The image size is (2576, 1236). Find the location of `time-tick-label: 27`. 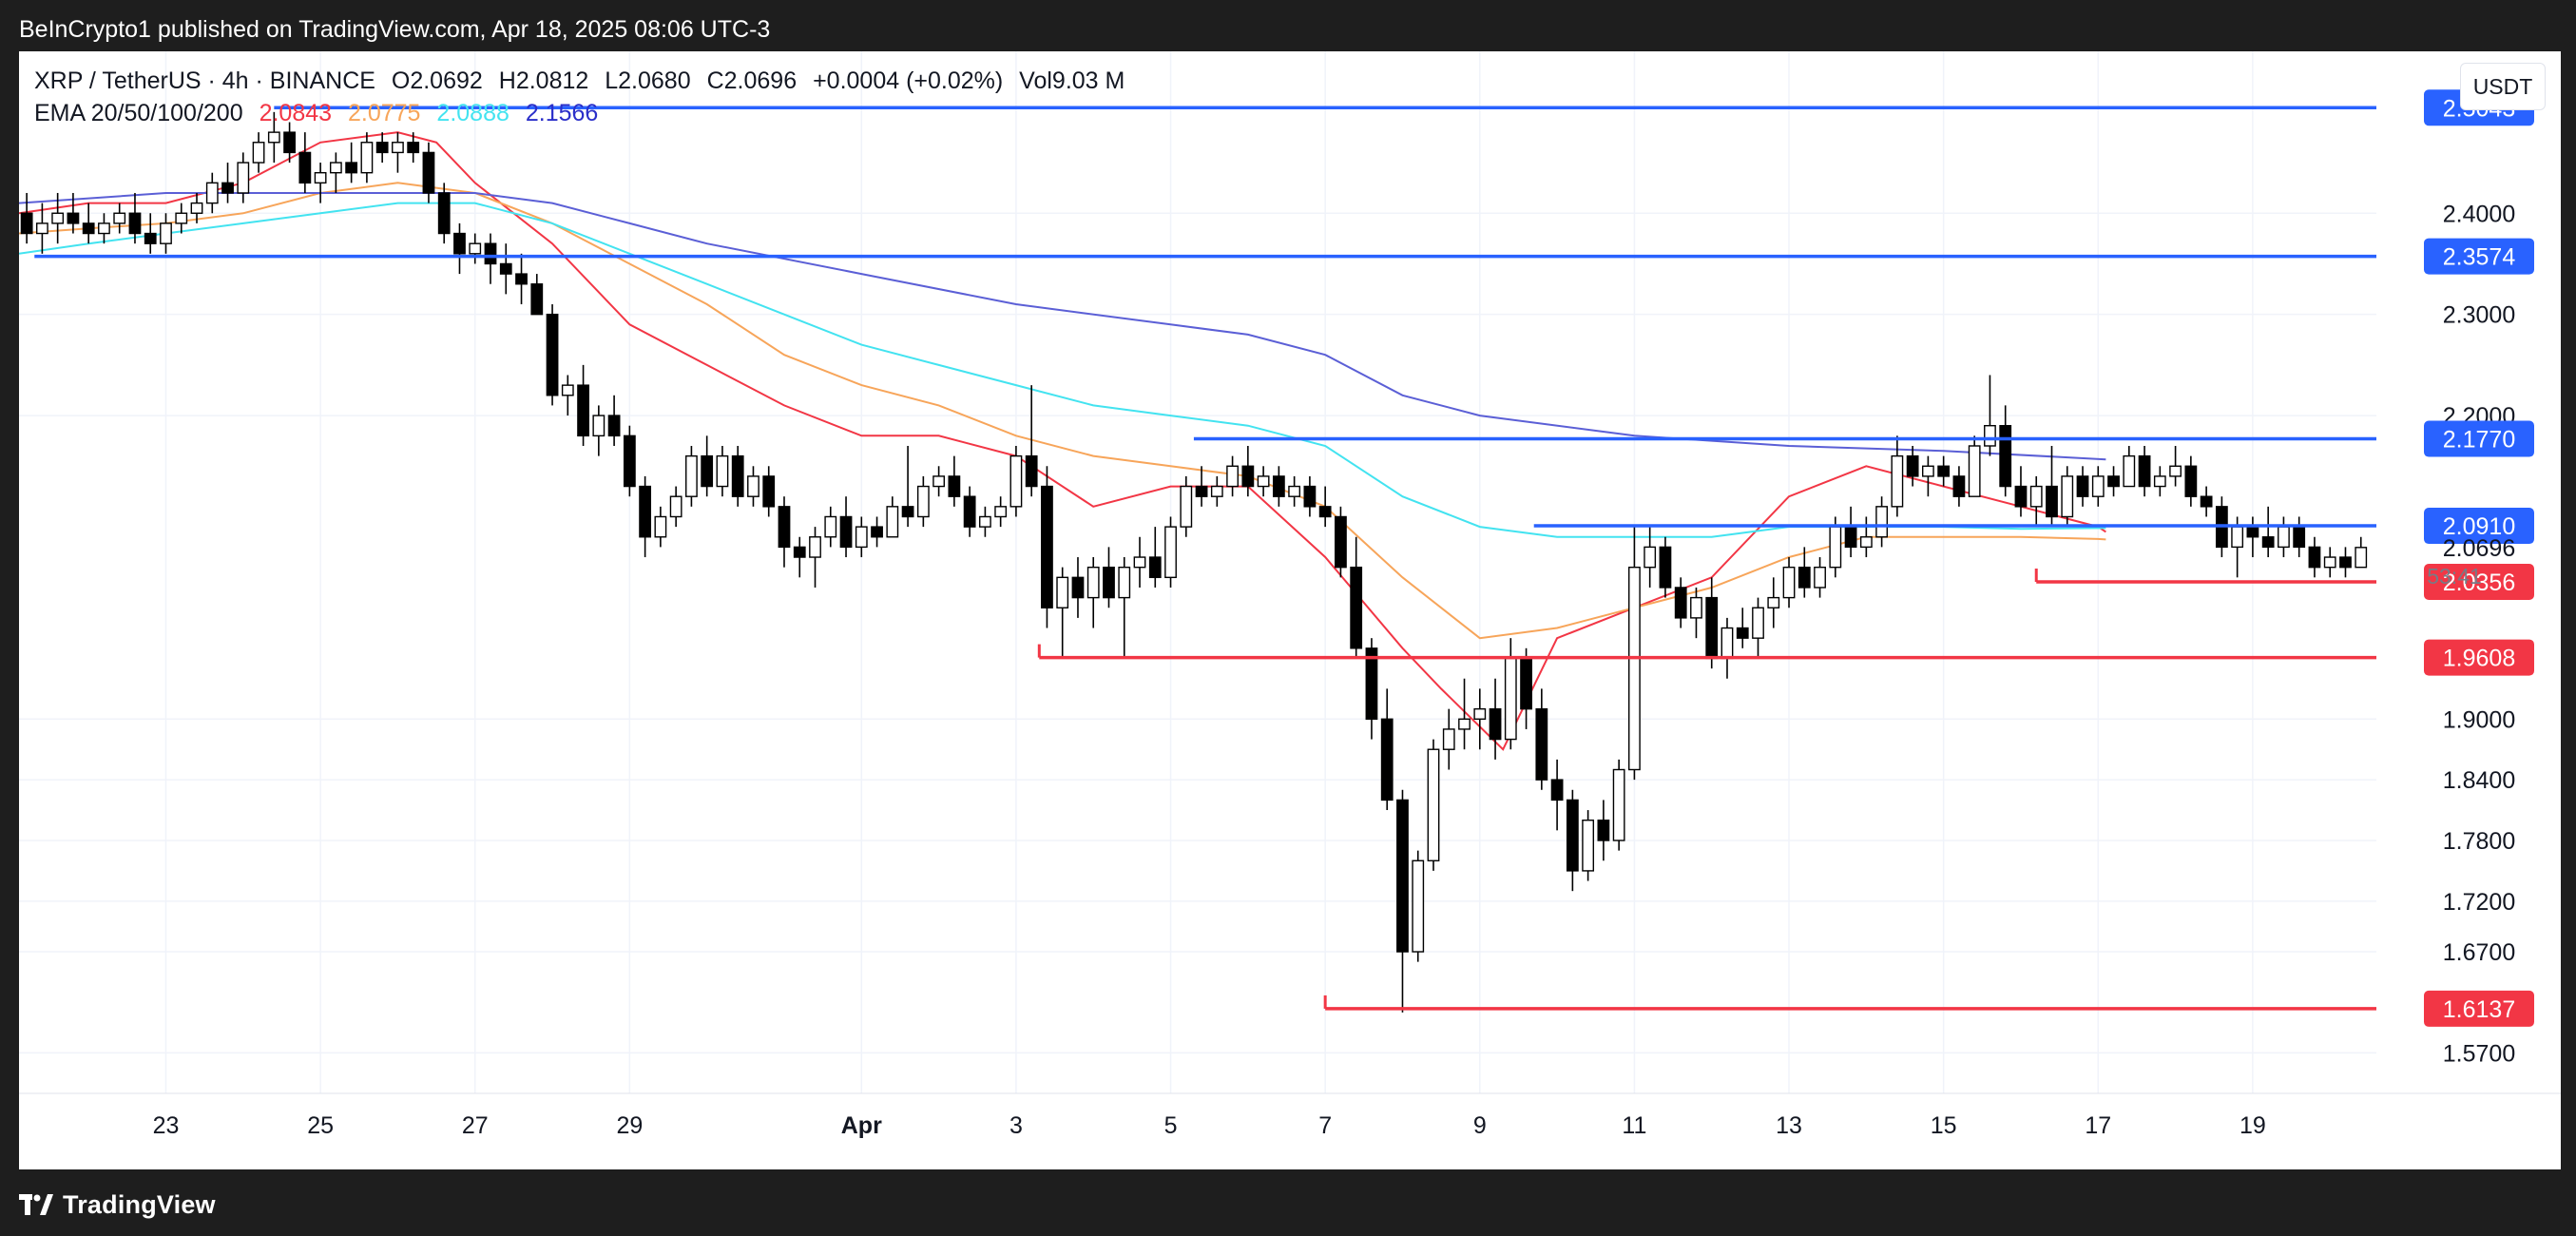

time-tick-label: 27 is located at coordinates (475, 1126).